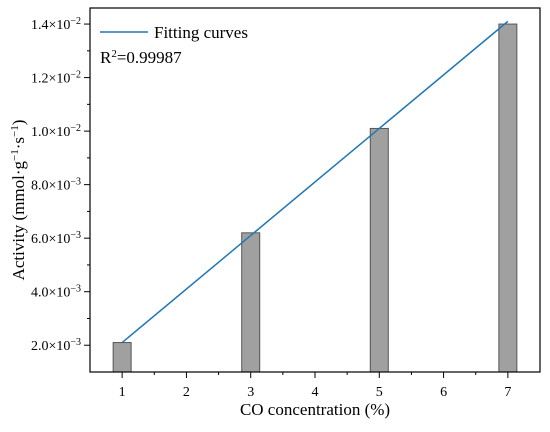 Image resolution: width=550 pixels, height=432 pixels. What do you see at coordinates (149, 57) in the screenshot?
I see `r-squared-value: =0.99987` at bounding box center [149, 57].